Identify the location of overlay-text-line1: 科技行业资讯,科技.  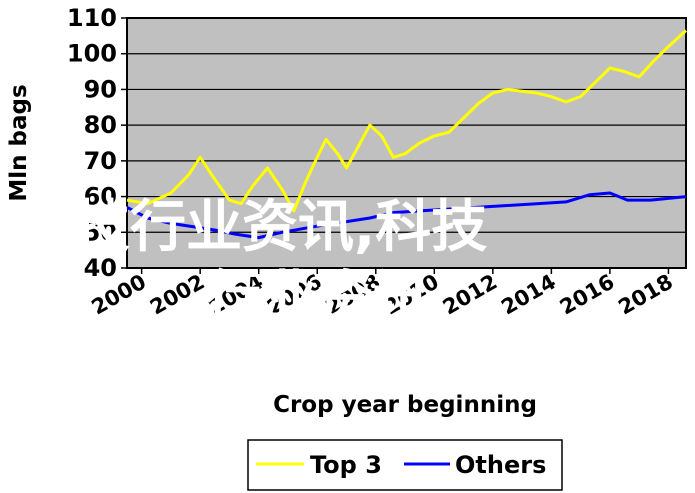
(252, 227).